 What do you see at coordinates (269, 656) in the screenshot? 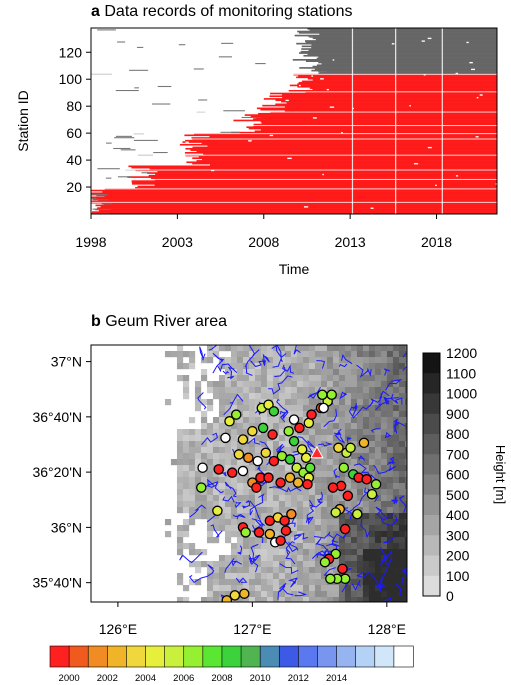
I see `year-color-box` at bounding box center [269, 656].